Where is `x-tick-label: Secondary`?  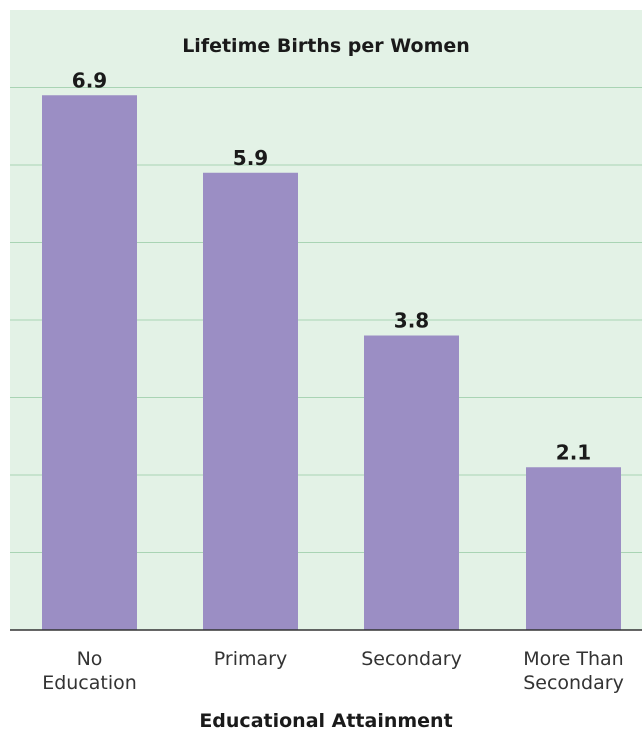 x-tick-label: Secondary is located at coordinates (411, 659).